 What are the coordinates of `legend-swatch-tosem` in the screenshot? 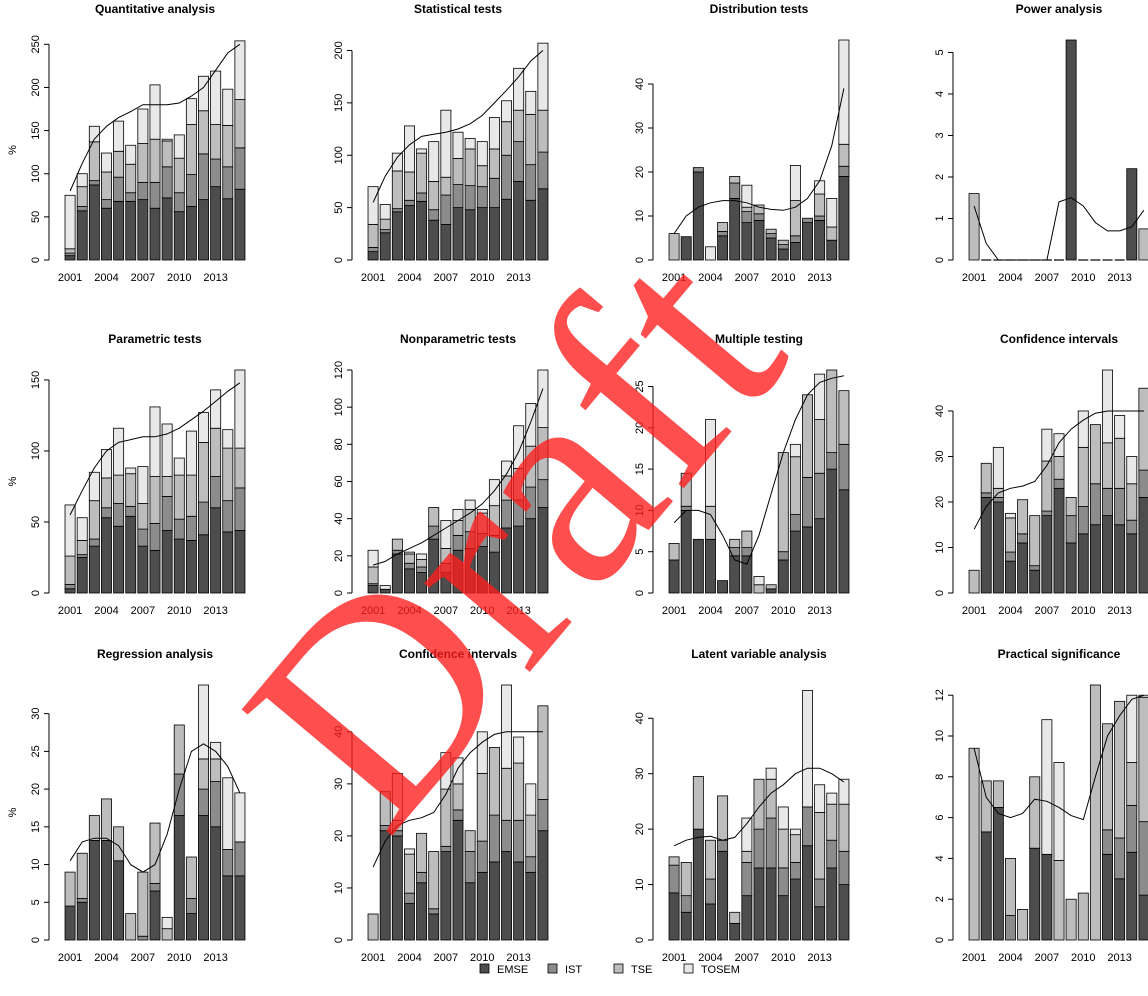 It's located at (688, 968).